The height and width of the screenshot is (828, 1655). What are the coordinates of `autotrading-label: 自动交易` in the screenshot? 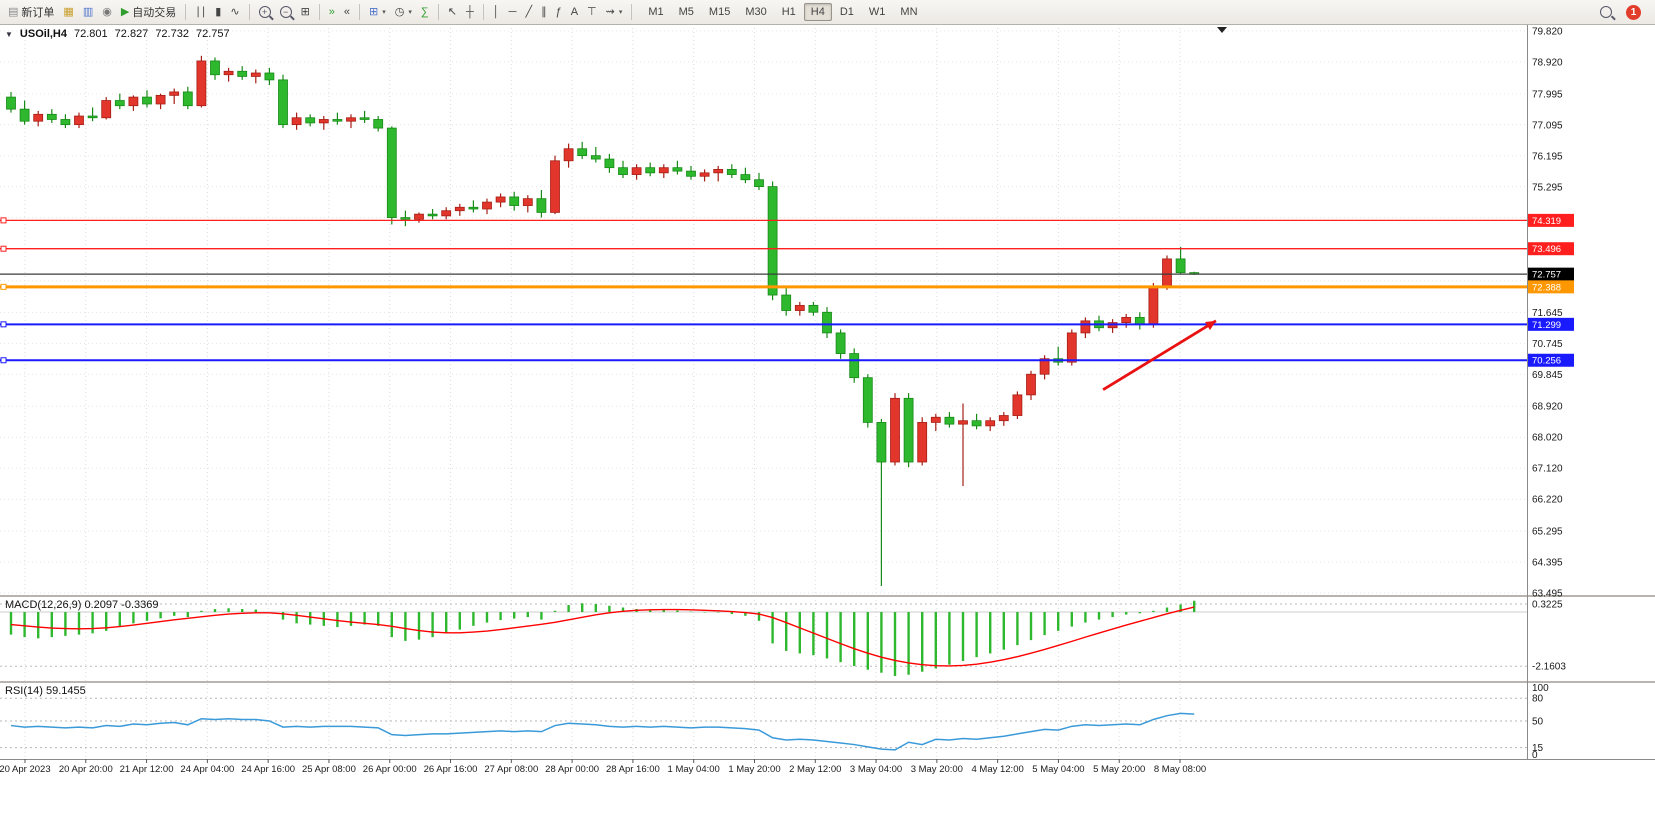 It's located at (154, 13).